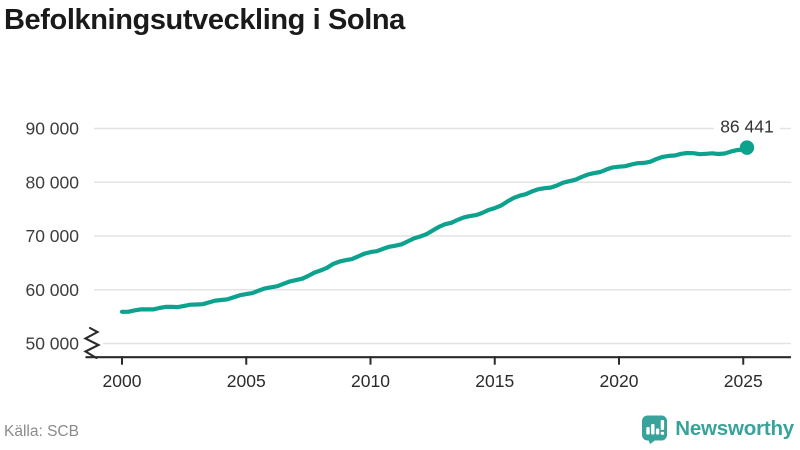  I want to click on y-tick-label: 90 000, so click(52, 129).